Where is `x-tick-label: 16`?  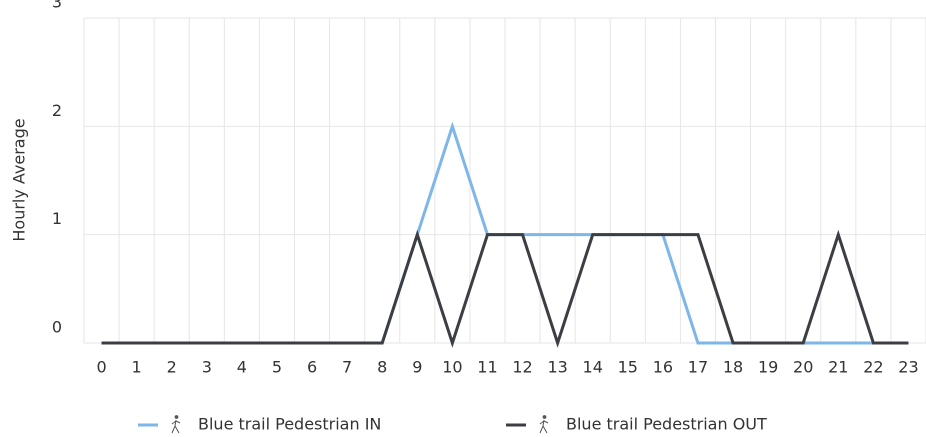 x-tick-label: 16 is located at coordinates (663, 367).